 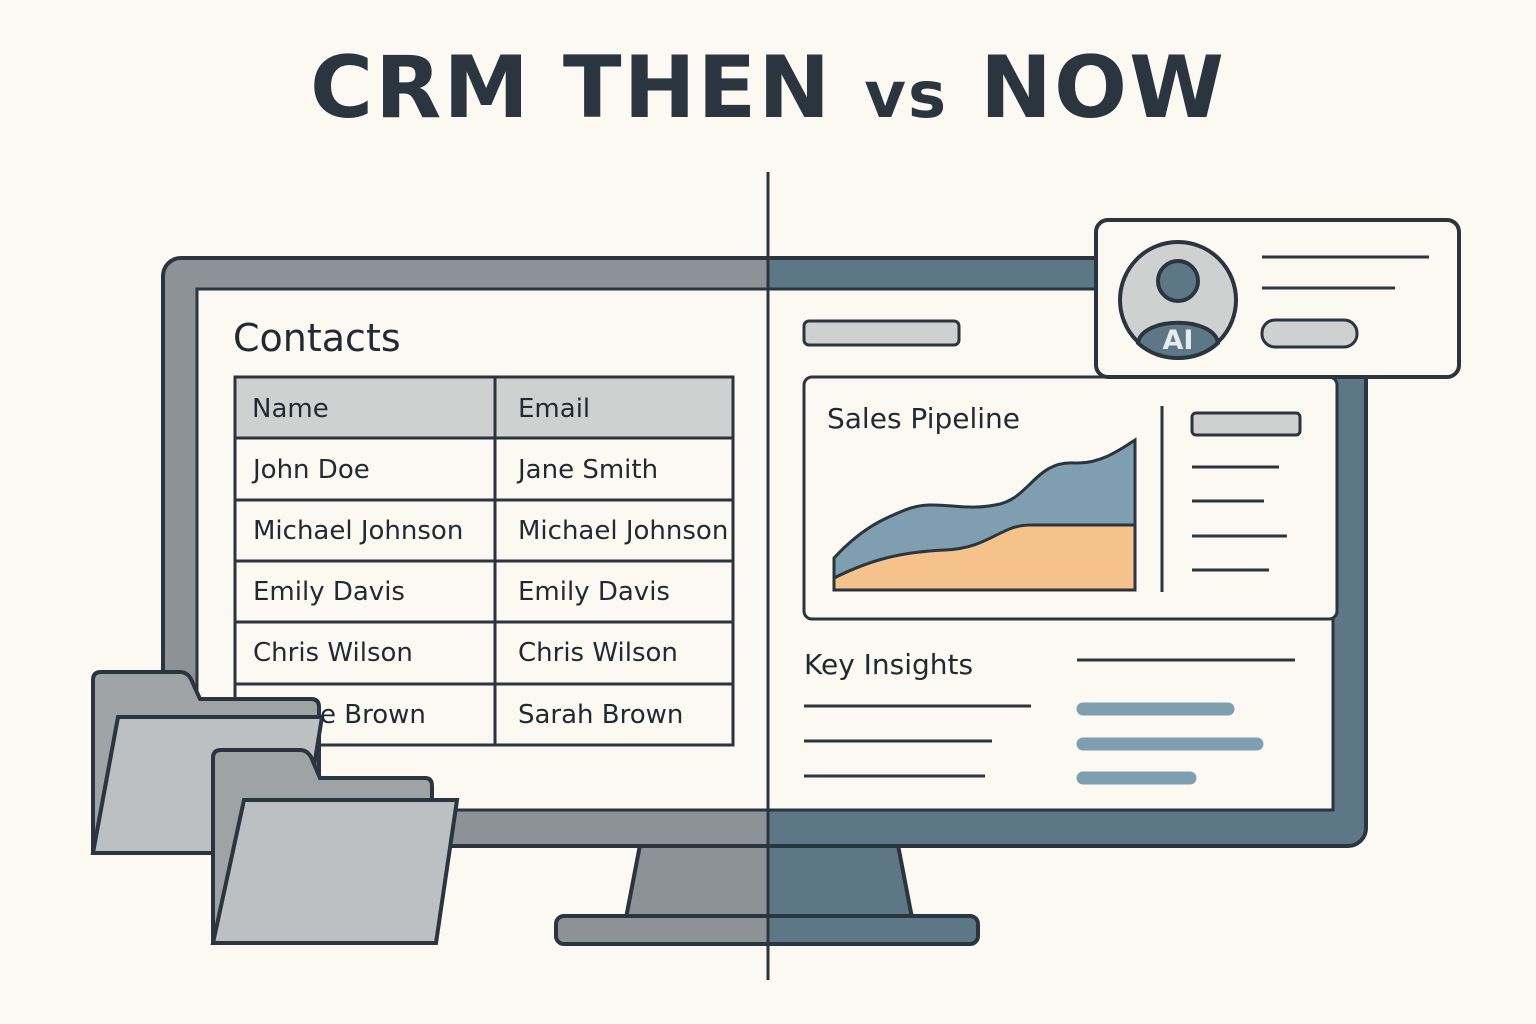 I want to click on sales-pipeline-heading: Sales Pipeline, so click(x=924, y=418).